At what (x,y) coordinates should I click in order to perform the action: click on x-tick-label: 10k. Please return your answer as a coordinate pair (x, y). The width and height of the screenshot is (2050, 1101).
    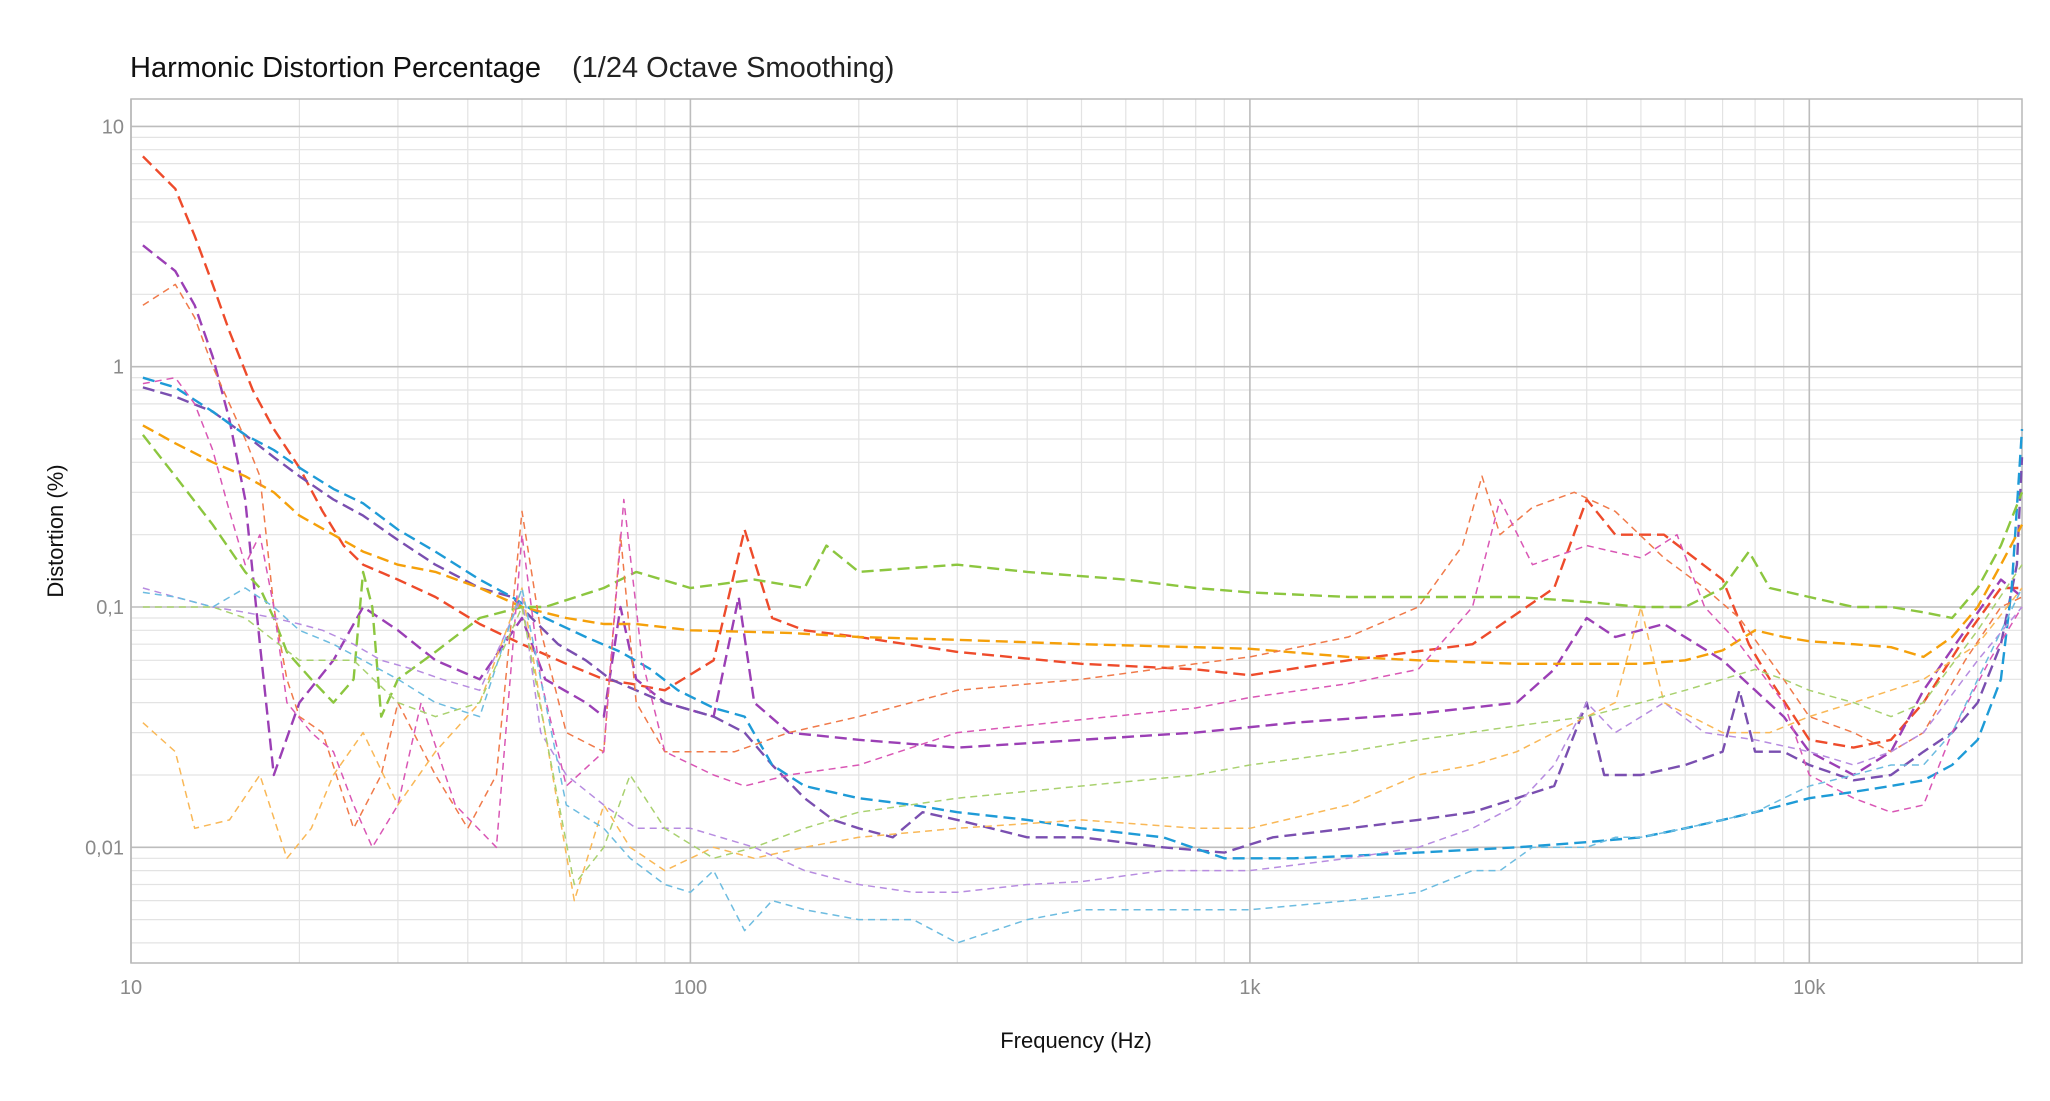
    Looking at the image, I should click on (1809, 988).